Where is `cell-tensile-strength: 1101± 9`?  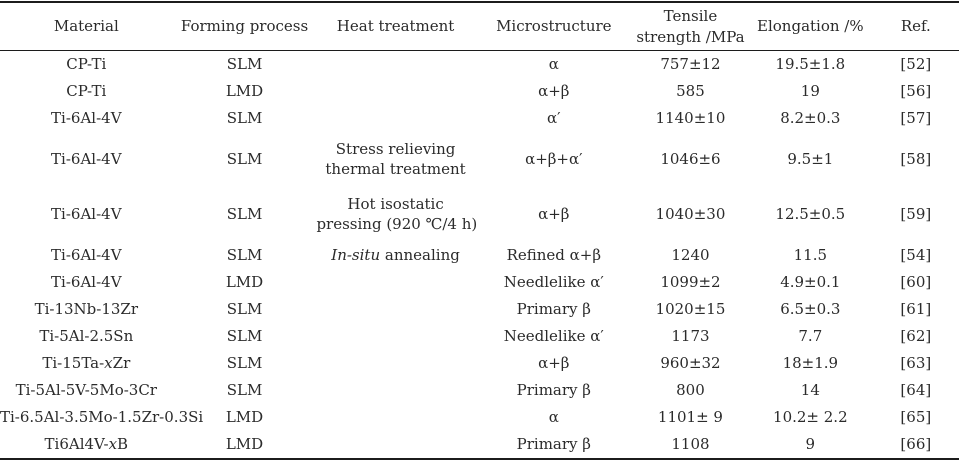
cell-tensile-strength: 1101± 9 is located at coordinates (690, 416).